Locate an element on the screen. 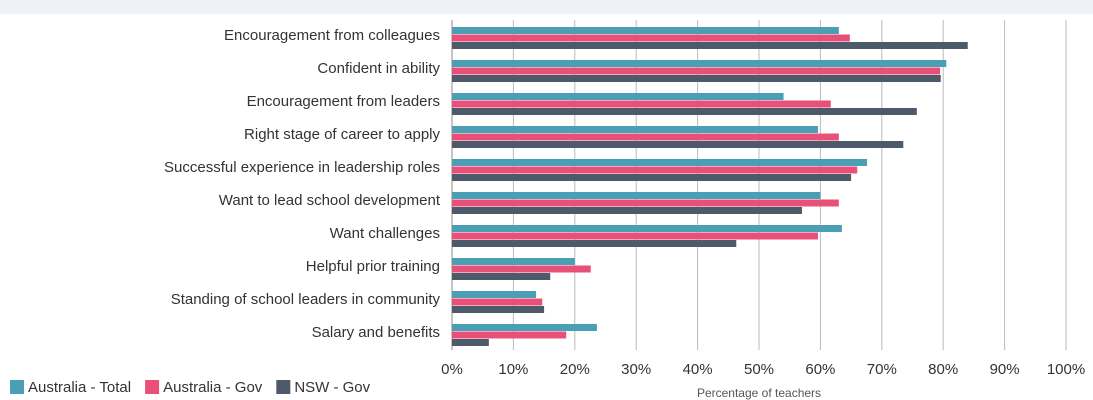 The width and height of the screenshot is (1093, 400). y-tick-label: Want to lead school development is located at coordinates (330, 200).